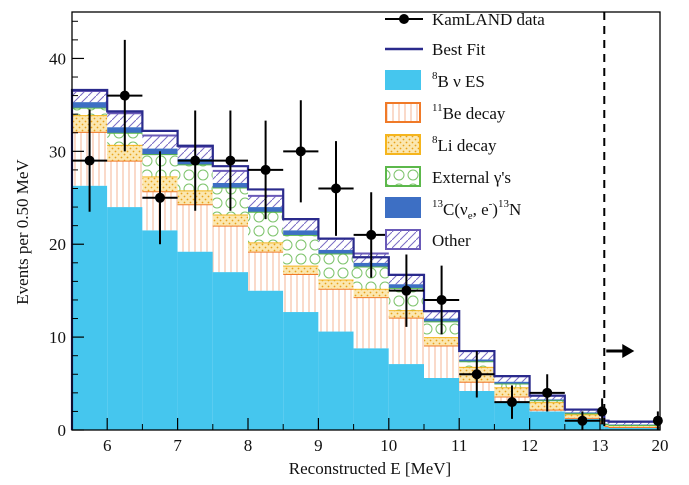 Image resolution: width=689 pixels, height=485 pixels. I want to click on legend-label-b8: 8B ν ES, so click(458, 80).